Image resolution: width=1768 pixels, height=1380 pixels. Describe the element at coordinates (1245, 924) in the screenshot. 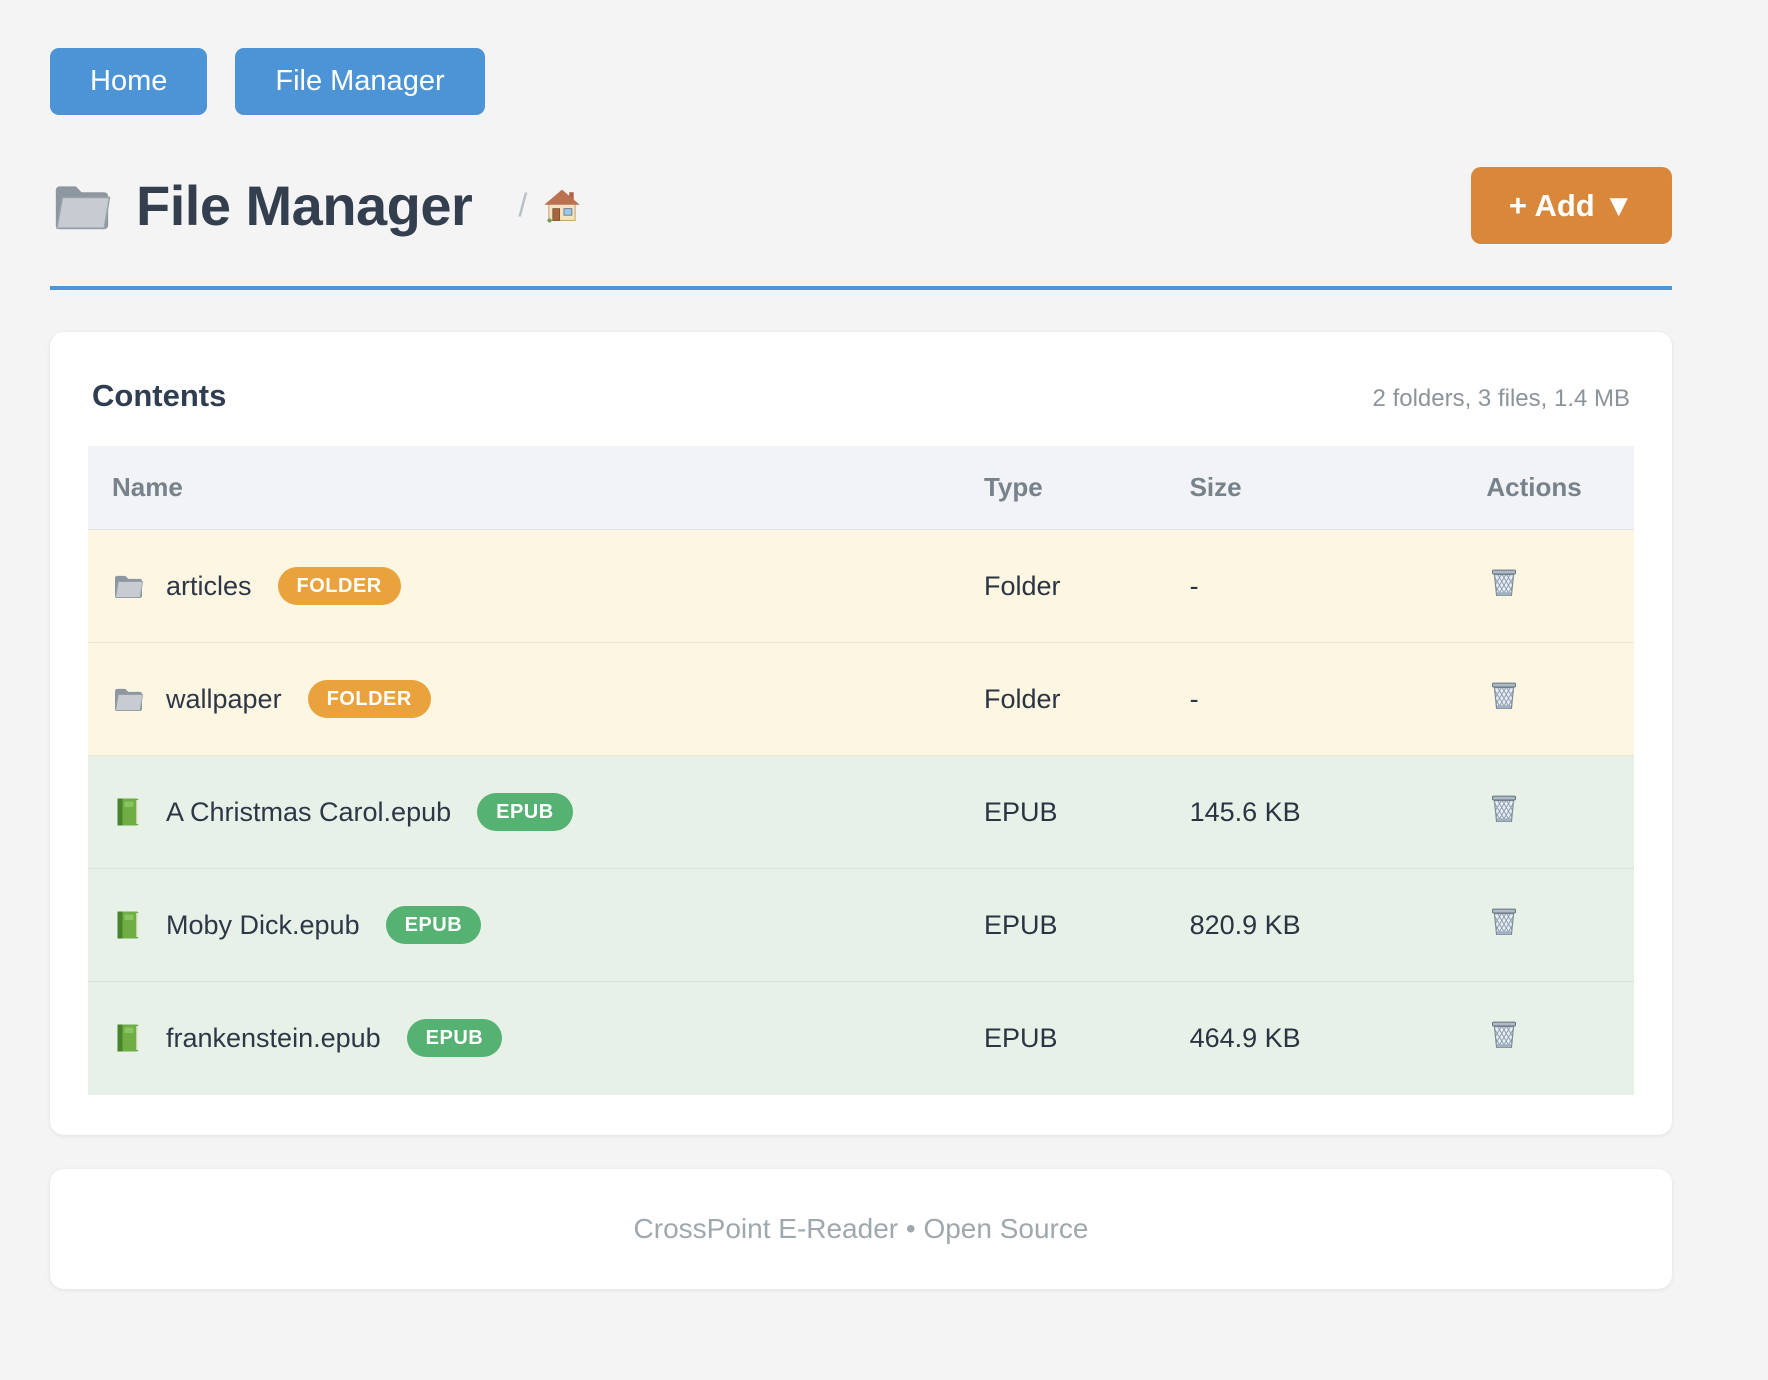

I see `entry-size: 820.9 KB` at that location.